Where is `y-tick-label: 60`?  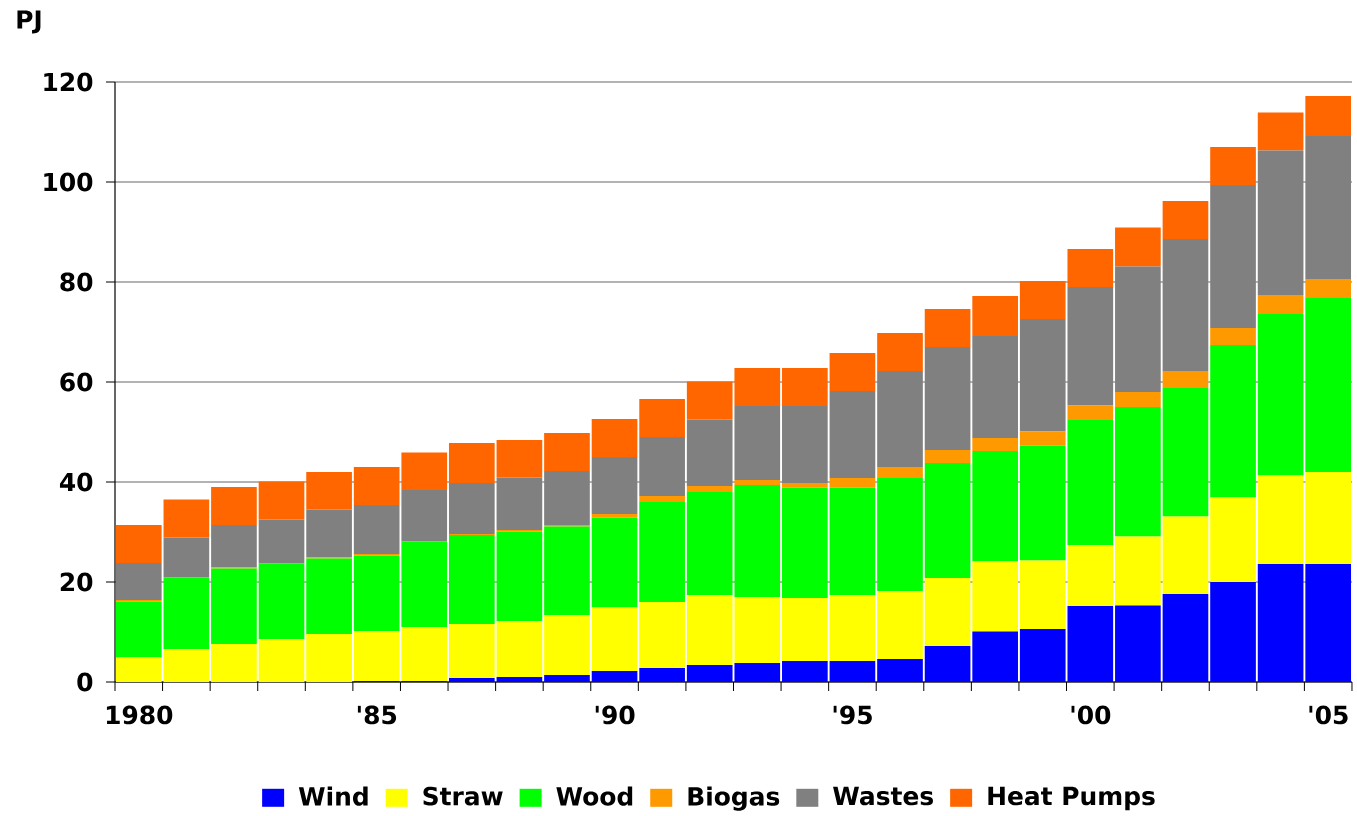
y-tick-label: 60 is located at coordinates (76, 382).